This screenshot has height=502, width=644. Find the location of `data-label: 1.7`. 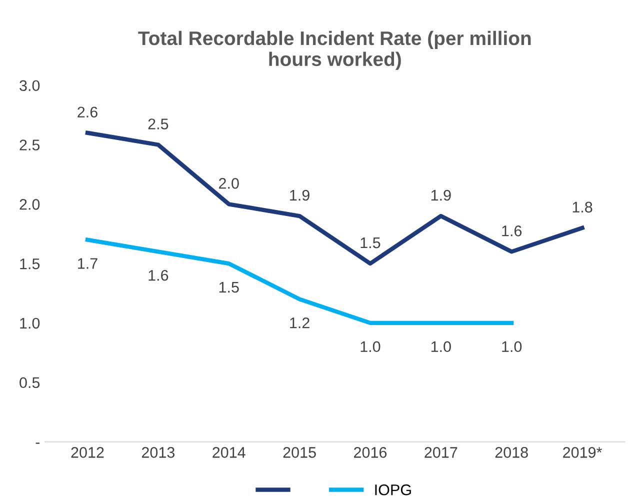

data-label: 1.7 is located at coordinates (88, 263).